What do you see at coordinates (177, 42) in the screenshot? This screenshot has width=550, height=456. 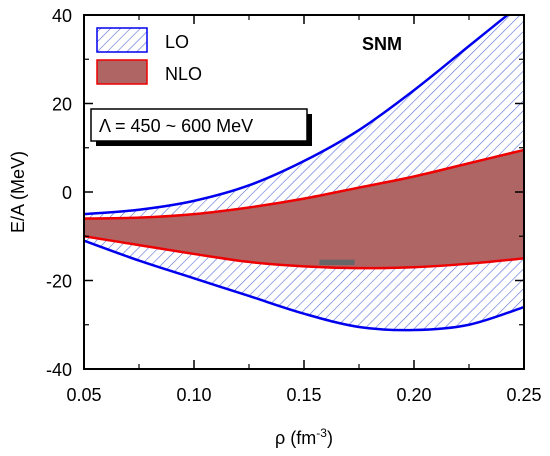 I see `legend-label-lo: LO` at bounding box center [177, 42].